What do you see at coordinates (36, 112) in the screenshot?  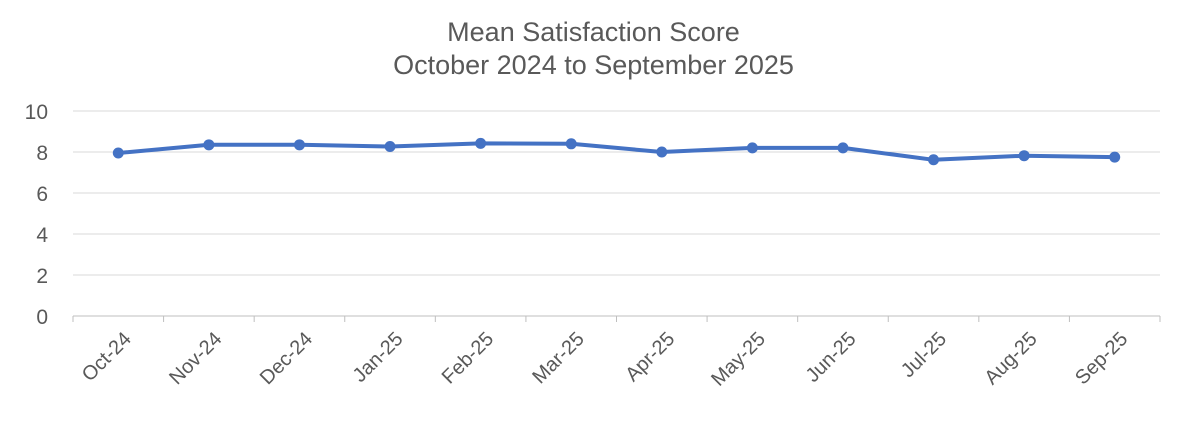 I see `y-tick-label: 10` at bounding box center [36, 112].